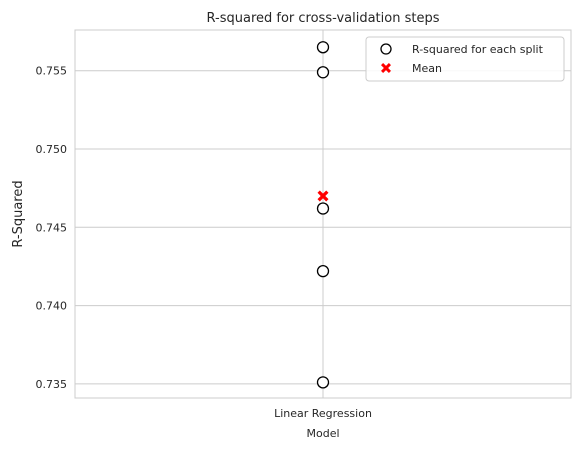 This screenshot has width=581, height=449. What do you see at coordinates (52, 149) in the screenshot?
I see `y-tick-label: 0.750` at bounding box center [52, 149].